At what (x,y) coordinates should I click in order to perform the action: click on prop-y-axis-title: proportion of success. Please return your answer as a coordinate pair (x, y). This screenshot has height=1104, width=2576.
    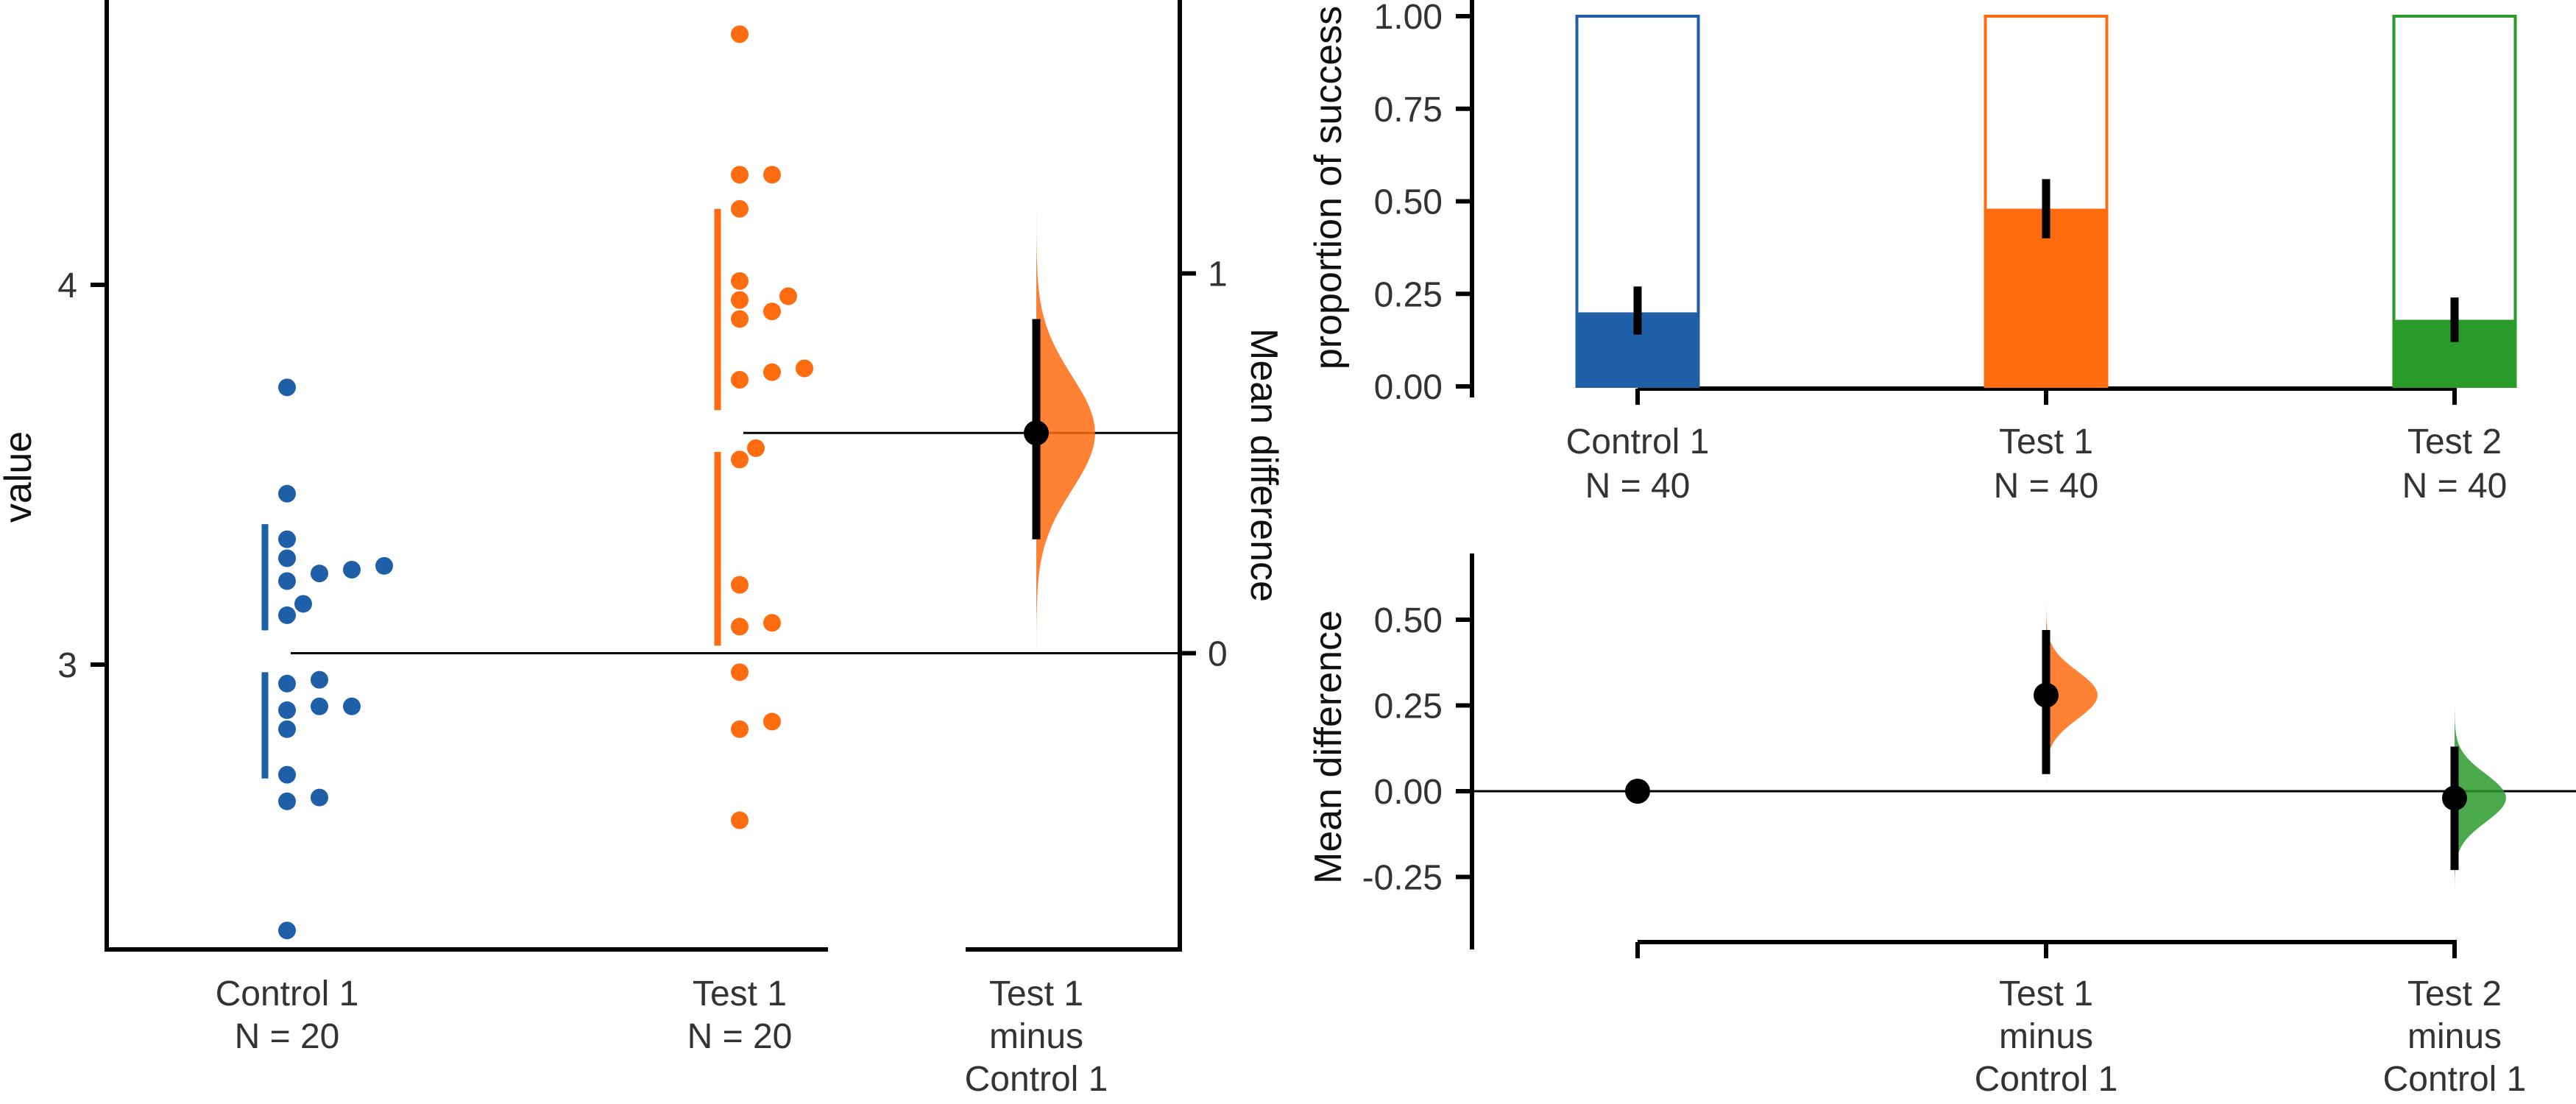
    Looking at the image, I should click on (1328, 187).